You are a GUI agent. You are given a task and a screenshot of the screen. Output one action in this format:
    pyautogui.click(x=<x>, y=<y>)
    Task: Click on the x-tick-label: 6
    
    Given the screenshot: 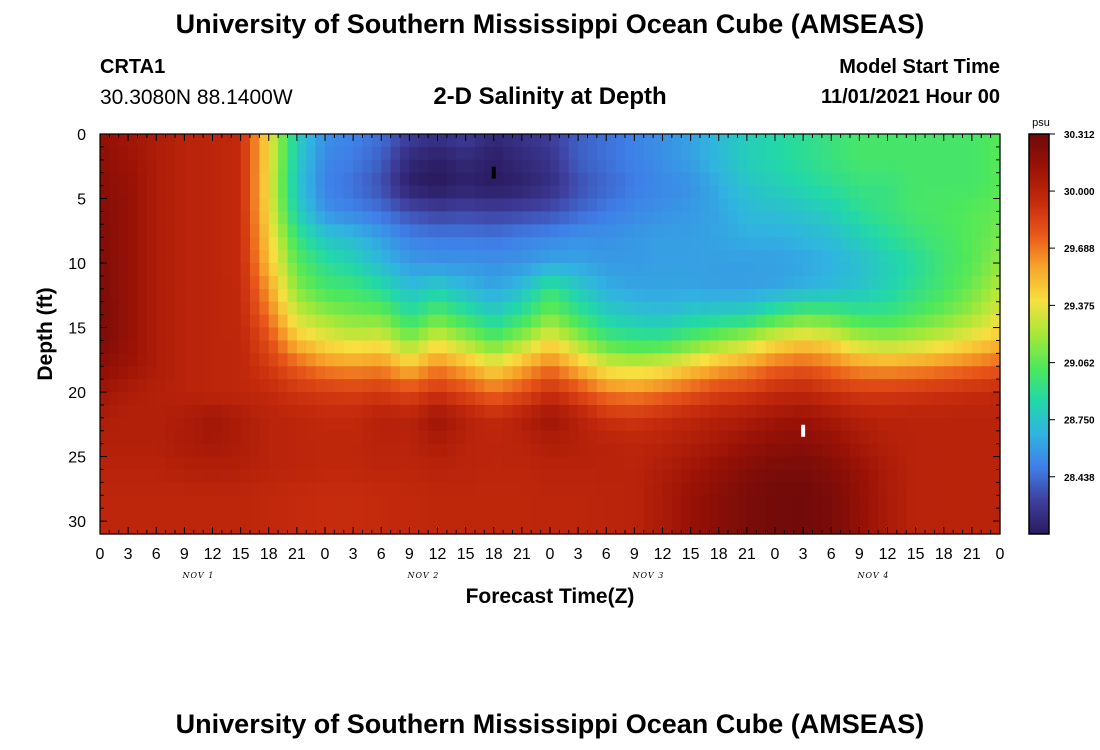 What is the action you would take?
    pyautogui.click(x=156, y=554)
    